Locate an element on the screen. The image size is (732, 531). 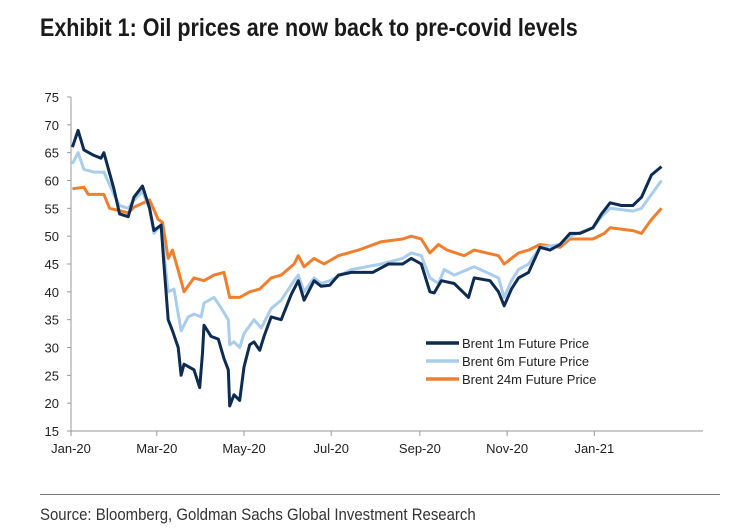
x-tick-label: May-20 is located at coordinates (243, 448).